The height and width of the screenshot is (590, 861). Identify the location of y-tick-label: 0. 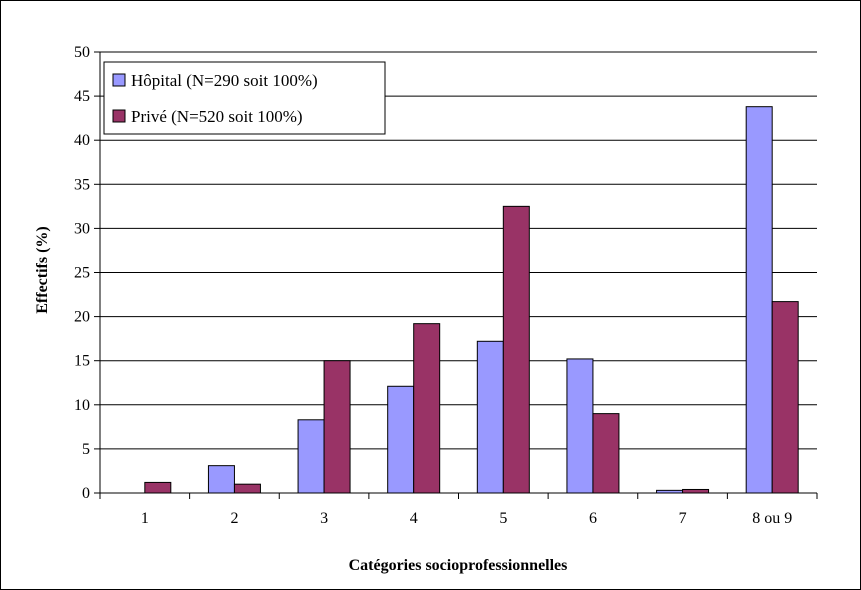
(86, 493).